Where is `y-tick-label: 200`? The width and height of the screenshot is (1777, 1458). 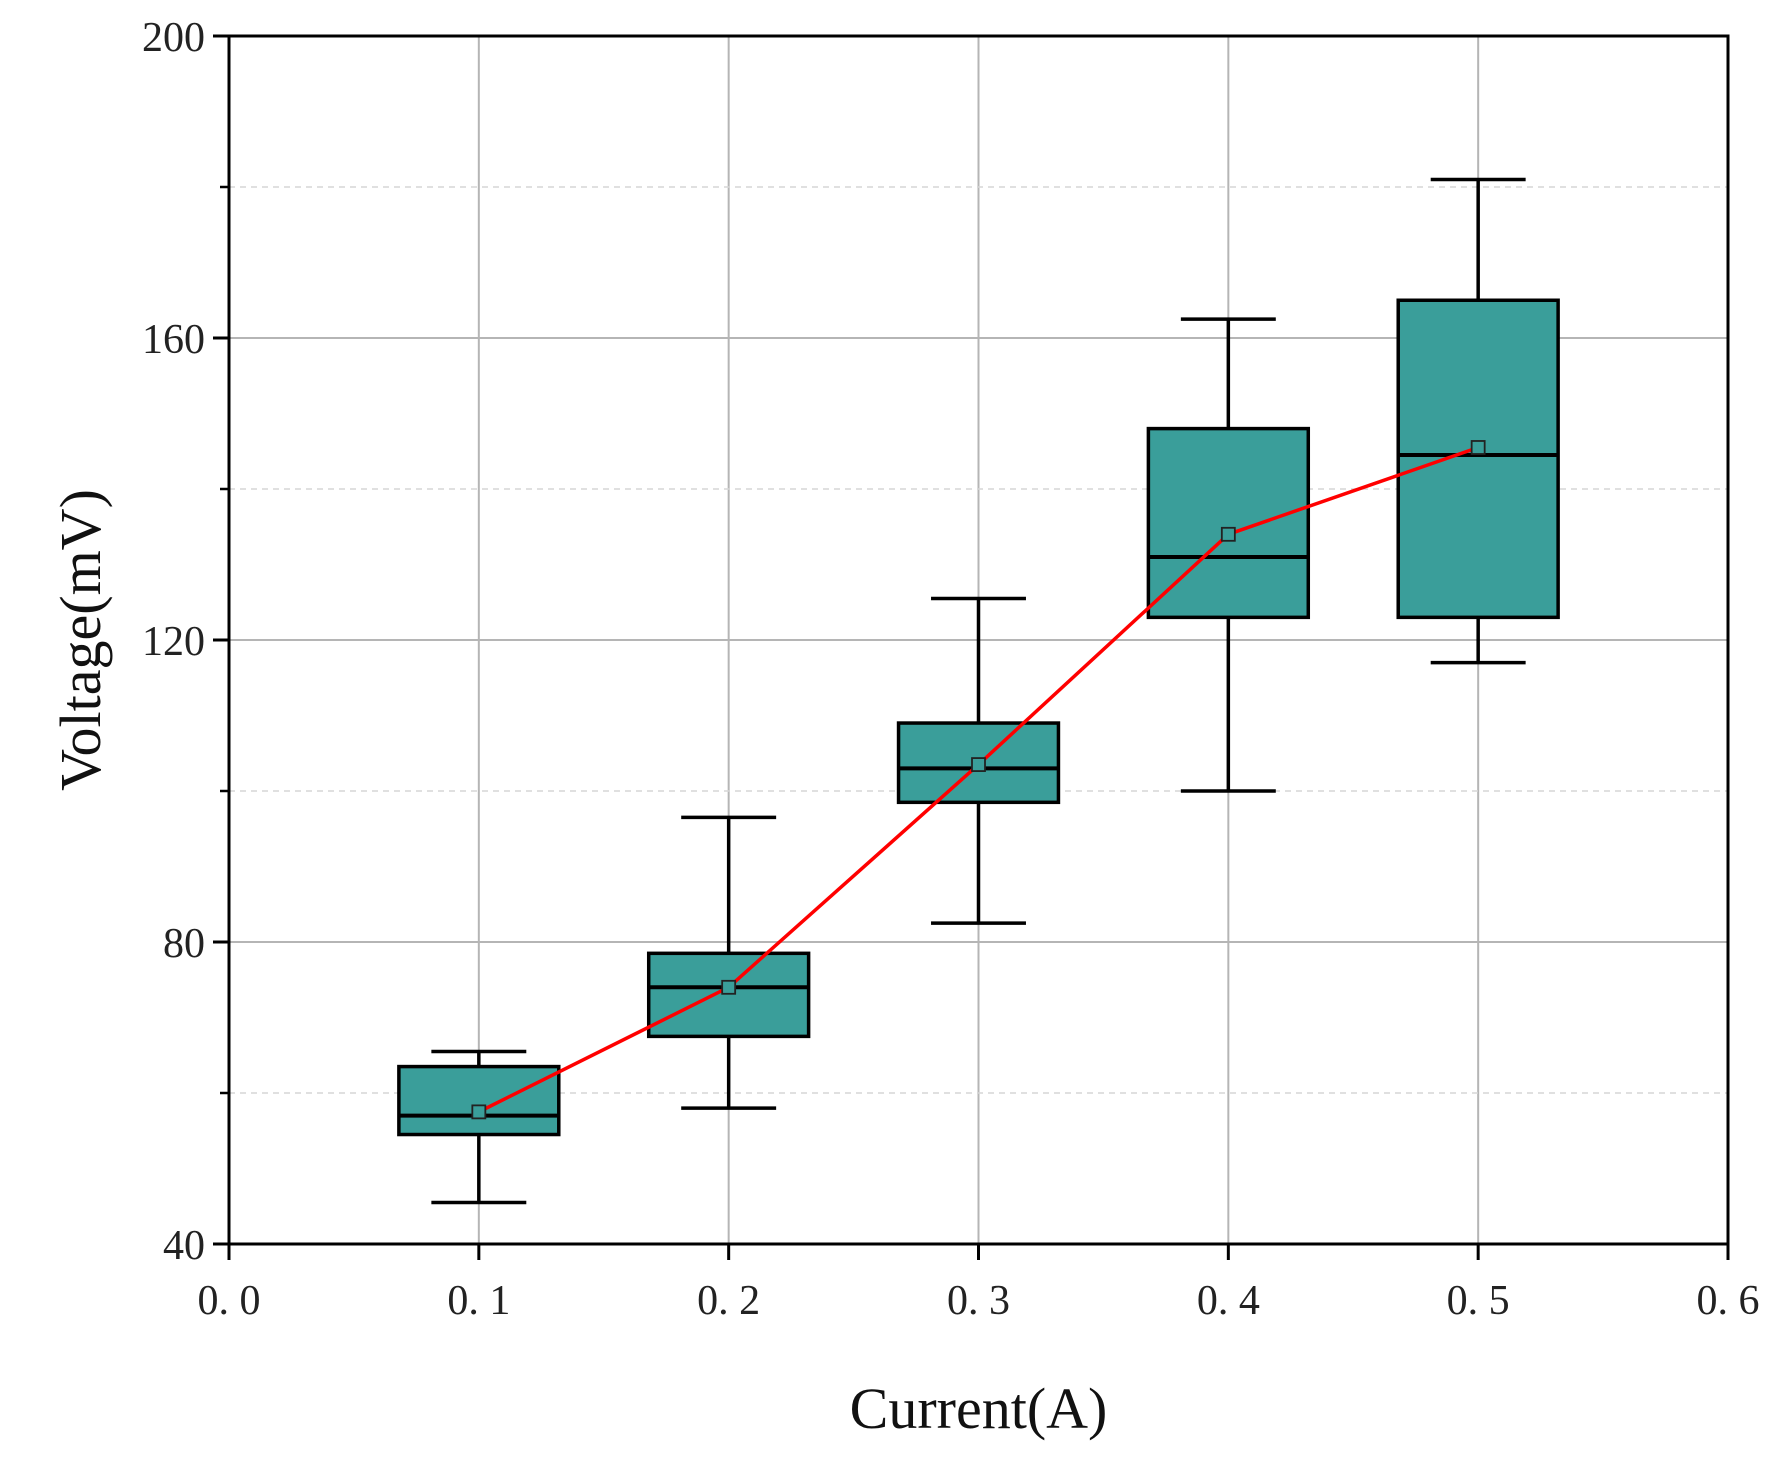
y-tick-label: 200 is located at coordinates (173, 38).